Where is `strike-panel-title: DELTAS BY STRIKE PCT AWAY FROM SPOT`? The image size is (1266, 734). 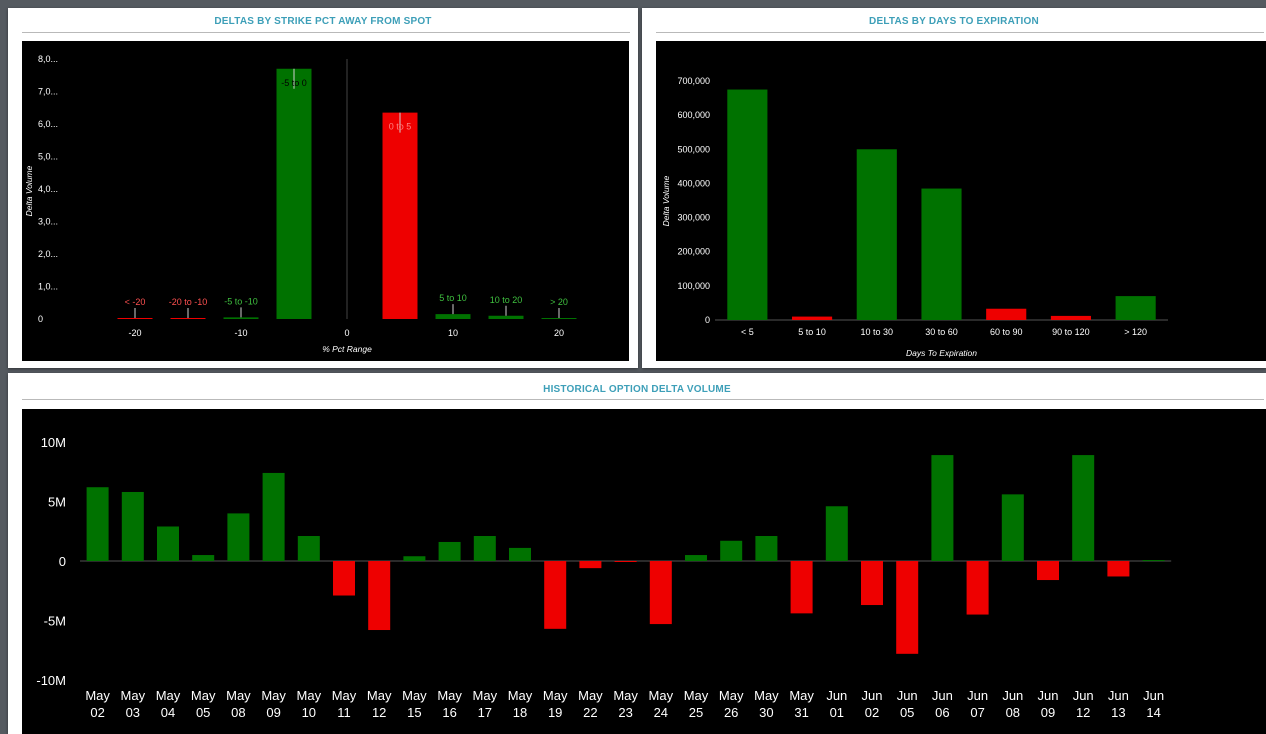
strike-panel-title: DELTAS BY STRIKE PCT AWAY FROM SPOT is located at coordinates (323, 21).